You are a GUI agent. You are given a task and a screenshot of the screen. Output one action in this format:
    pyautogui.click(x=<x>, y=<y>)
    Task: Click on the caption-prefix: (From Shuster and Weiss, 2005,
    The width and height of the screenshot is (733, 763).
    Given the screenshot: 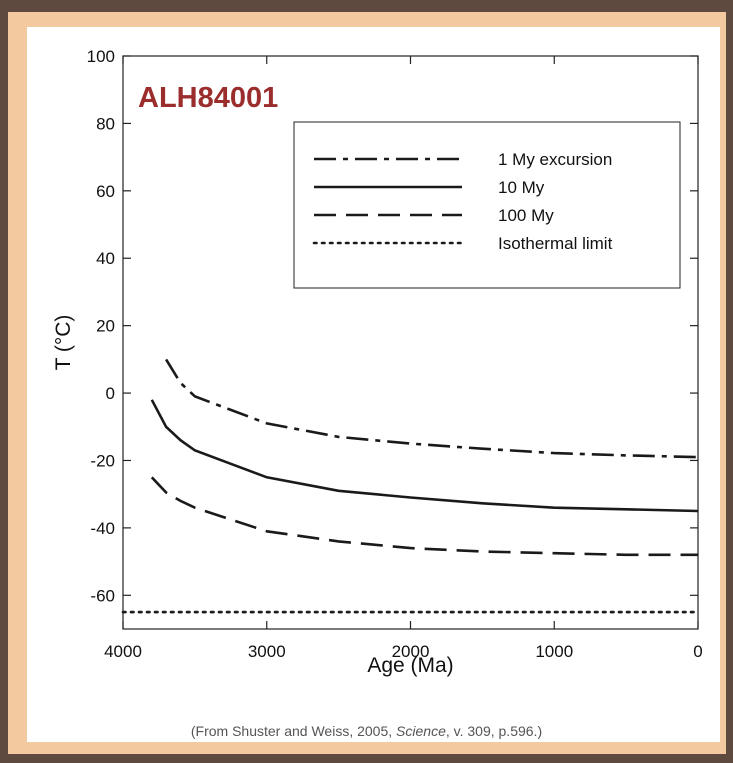 What is the action you would take?
    pyautogui.click(x=293, y=731)
    